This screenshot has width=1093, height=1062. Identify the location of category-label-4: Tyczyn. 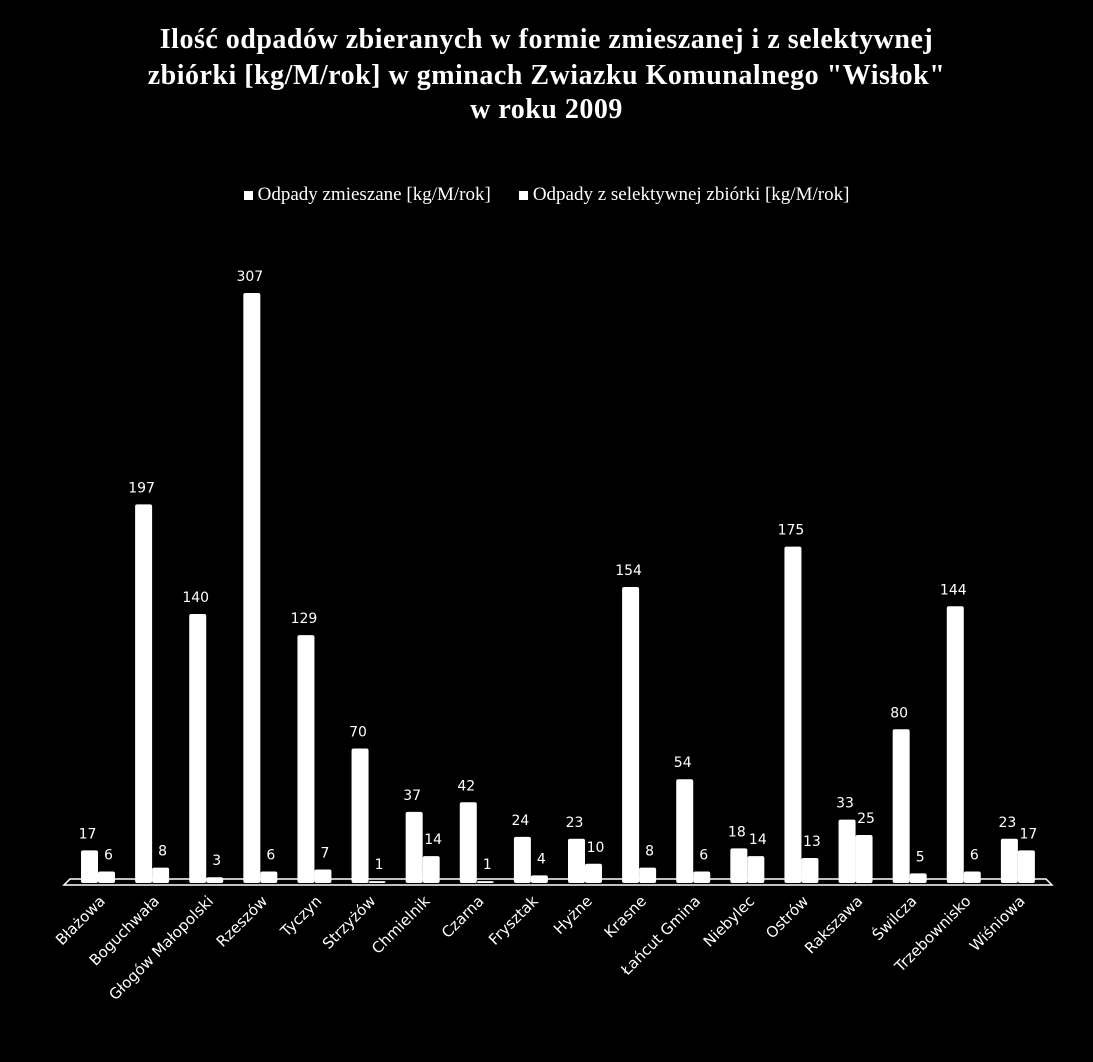
(300, 916).